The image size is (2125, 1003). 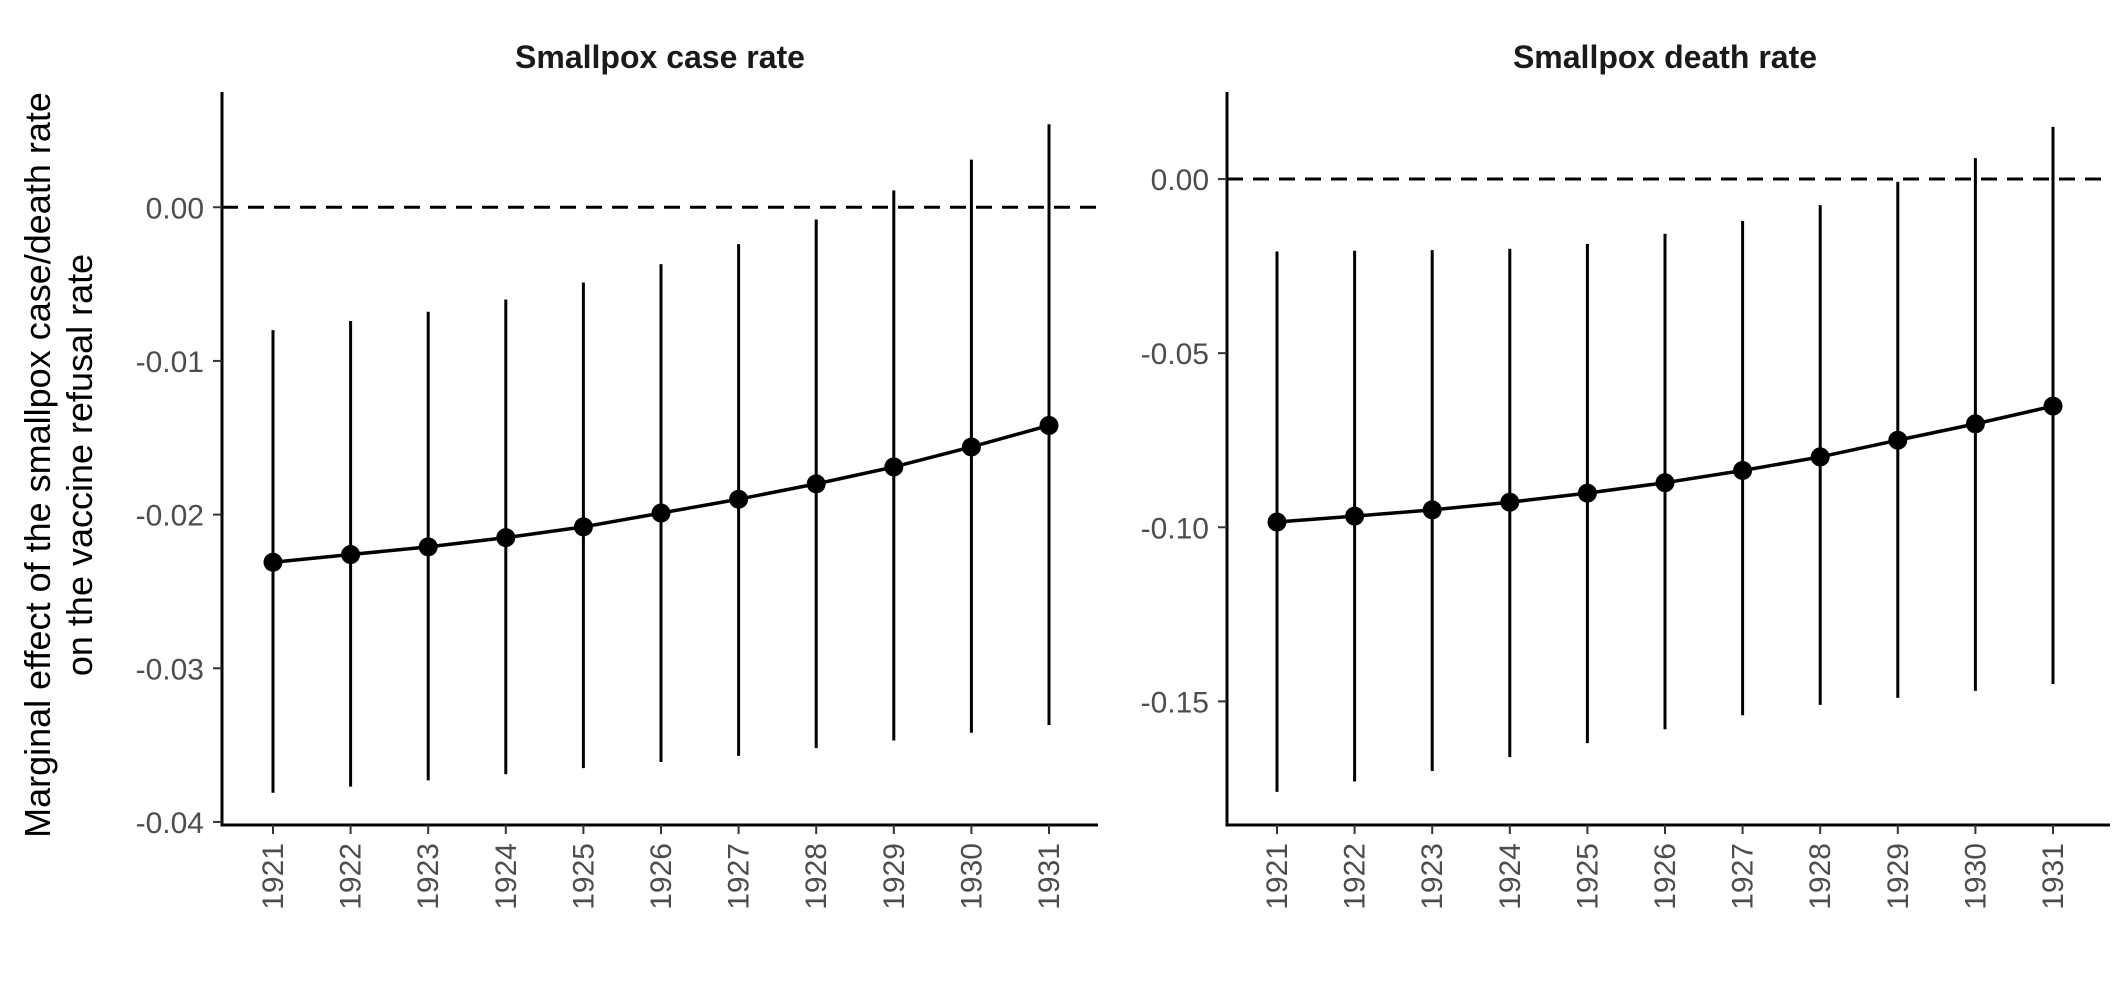 What do you see at coordinates (1175, 528) in the screenshot?
I see `y-tick-label: -0.10` at bounding box center [1175, 528].